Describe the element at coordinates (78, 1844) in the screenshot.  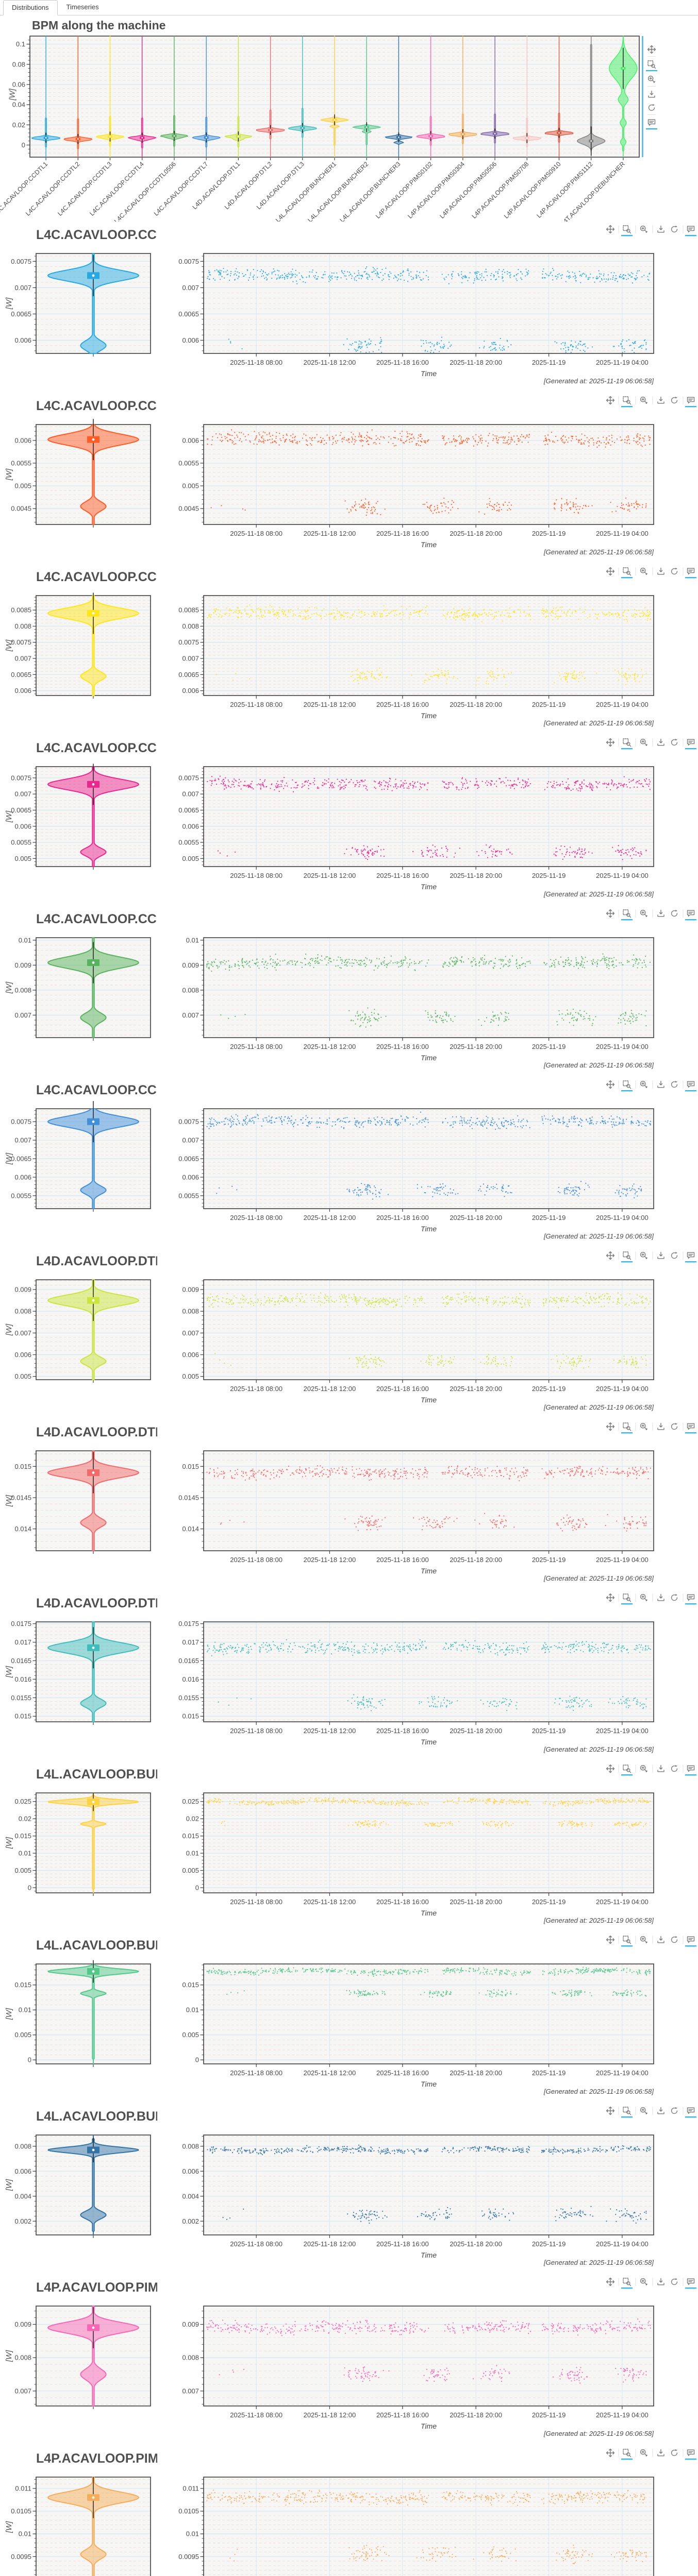
I see `violin-chart: 0.025 0.02 0.015 0.01 0.005 0 [W]` at that location.